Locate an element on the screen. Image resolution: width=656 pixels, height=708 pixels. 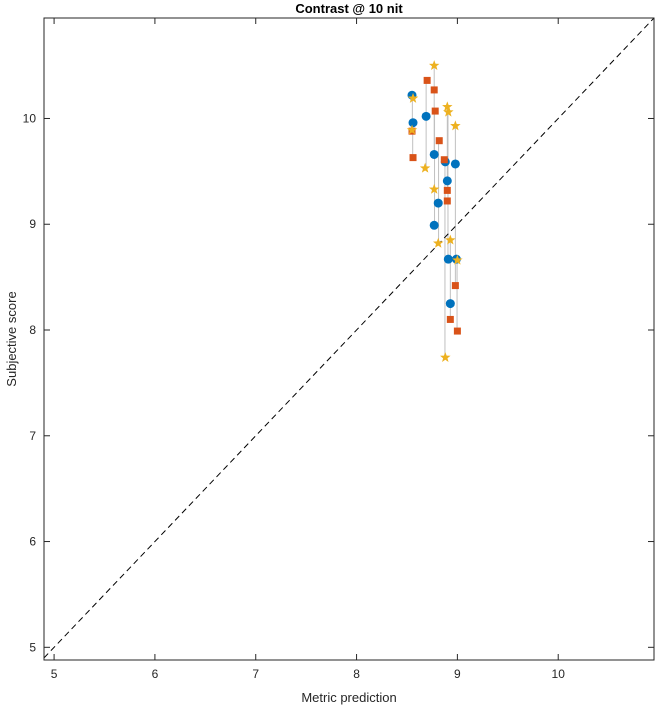
y-tick-label: 5 is located at coordinates (32, 647).